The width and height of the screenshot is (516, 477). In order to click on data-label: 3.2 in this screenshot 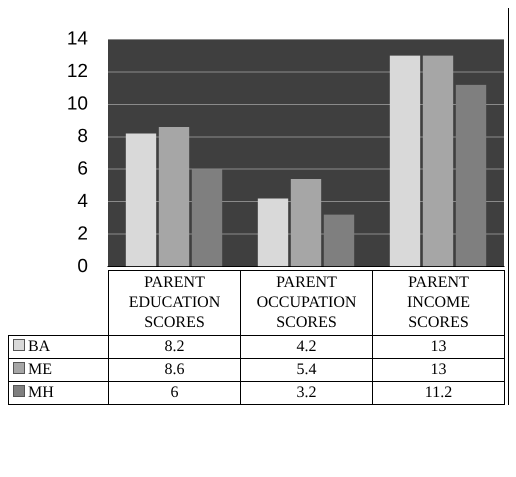, I will do `click(306, 393)`.